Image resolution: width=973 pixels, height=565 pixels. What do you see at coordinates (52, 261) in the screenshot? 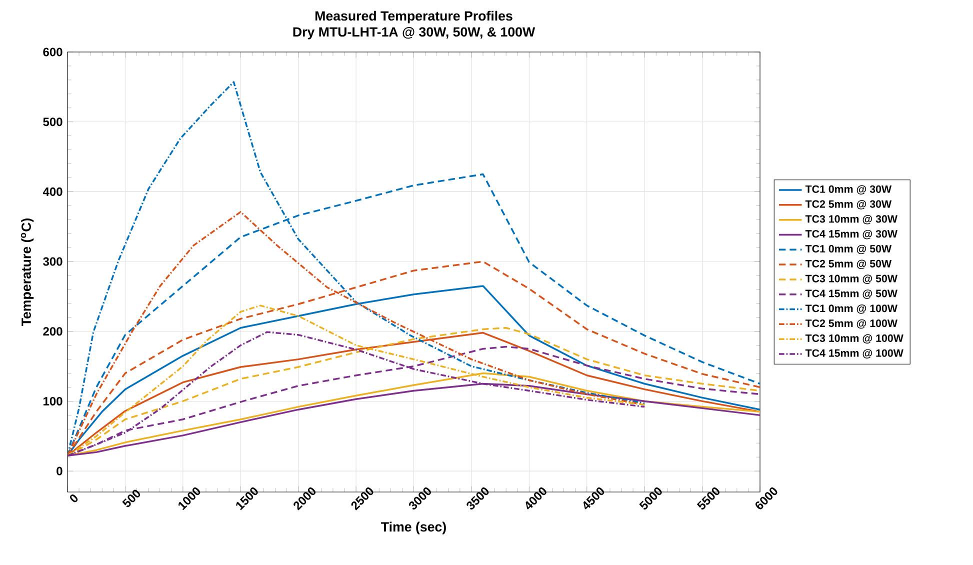
I see `y-tick-label: 300` at bounding box center [52, 261].